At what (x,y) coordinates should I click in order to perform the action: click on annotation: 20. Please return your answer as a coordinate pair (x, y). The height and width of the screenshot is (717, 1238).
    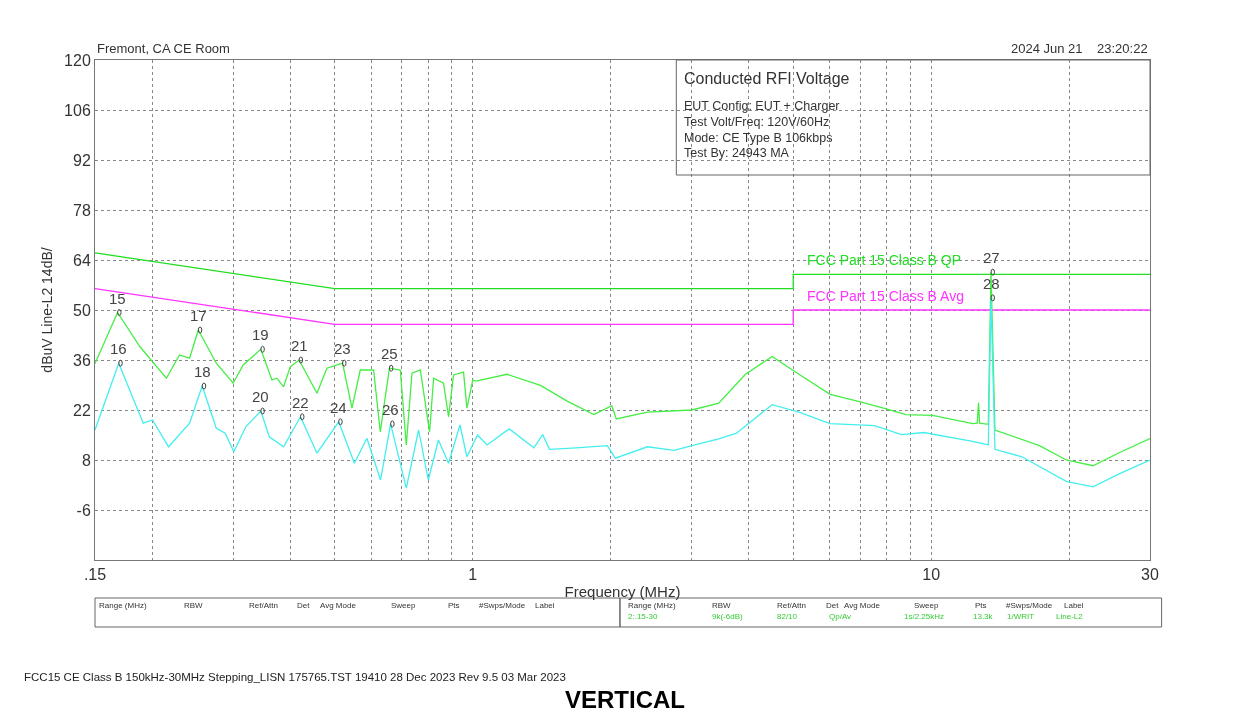
    Looking at the image, I should click on (260, 396).